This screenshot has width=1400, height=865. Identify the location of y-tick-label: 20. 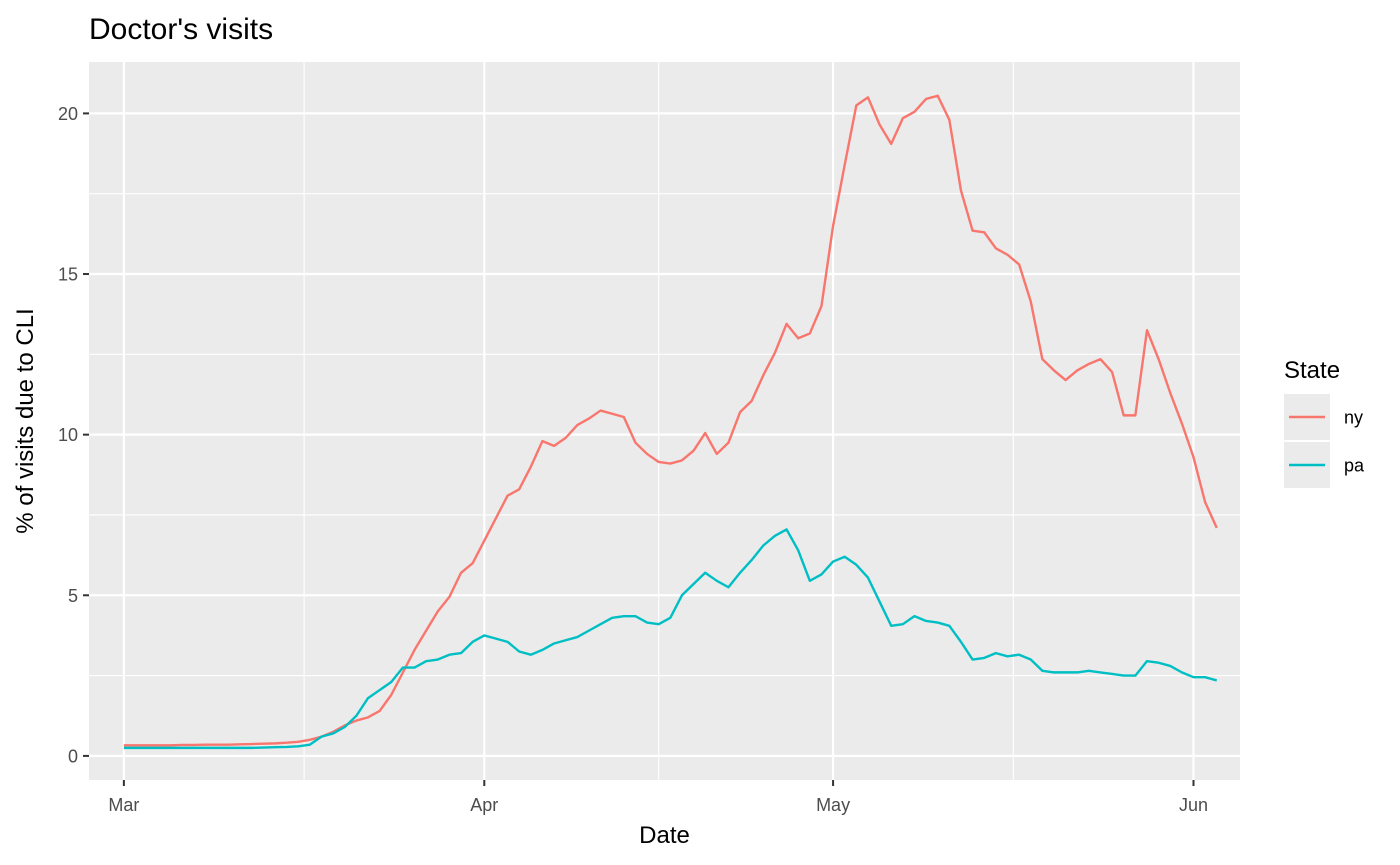
(68, 114).